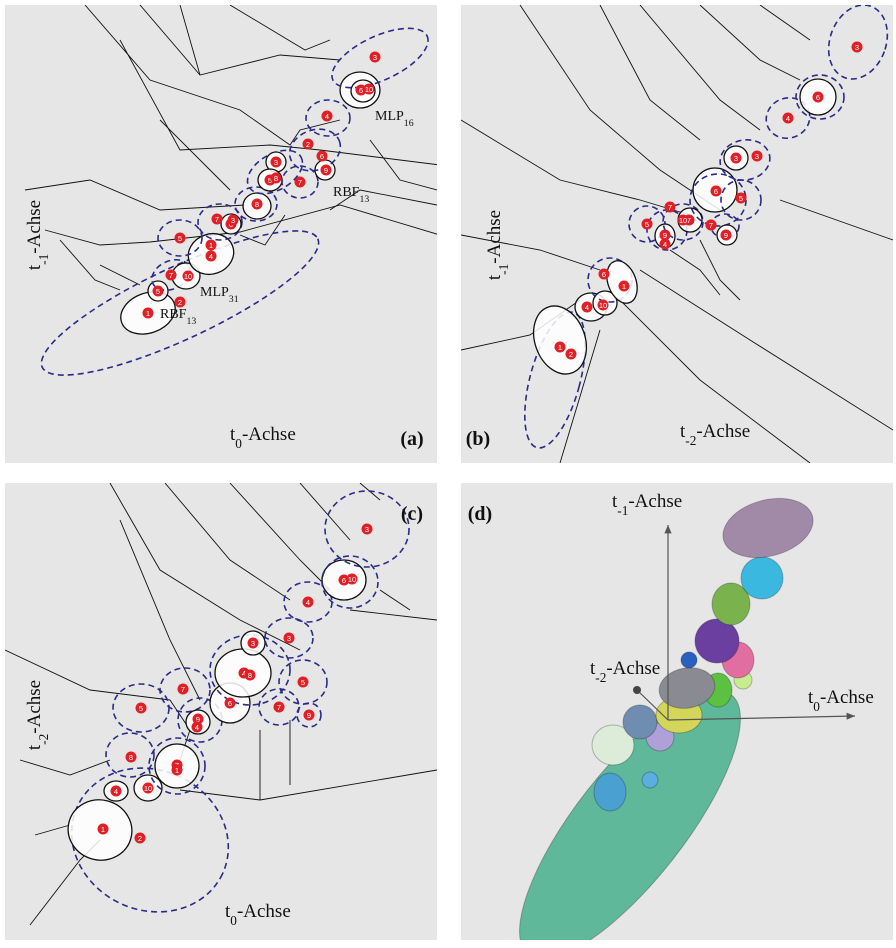 The image size is (896, 948). I want to click on point: 3, so click(276, 162).